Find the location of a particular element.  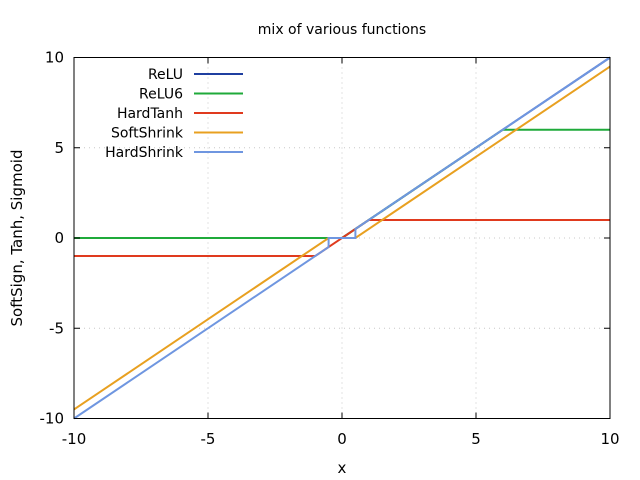

x-tick-label: 5 is located at coordinates (476, 439).